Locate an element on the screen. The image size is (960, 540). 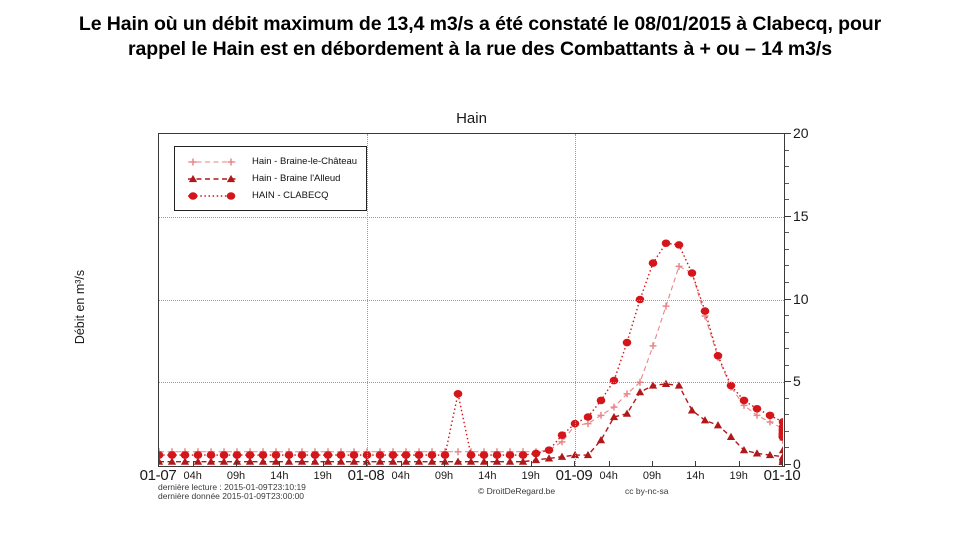
x-tick-label: 01-08 is located at coordinates (366, 475).